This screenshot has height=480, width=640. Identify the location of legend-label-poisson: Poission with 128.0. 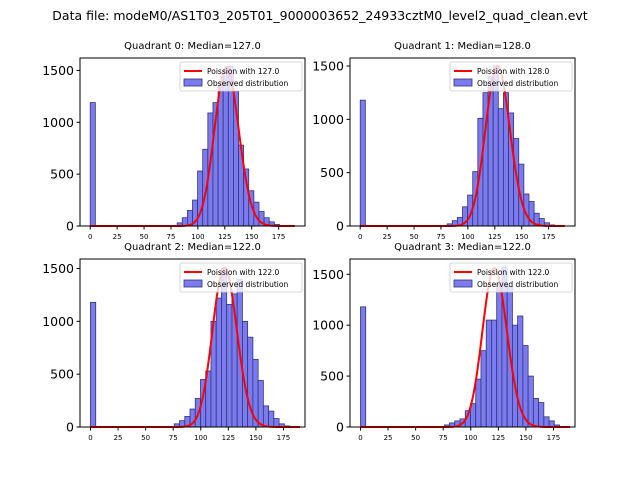
(513, 71).